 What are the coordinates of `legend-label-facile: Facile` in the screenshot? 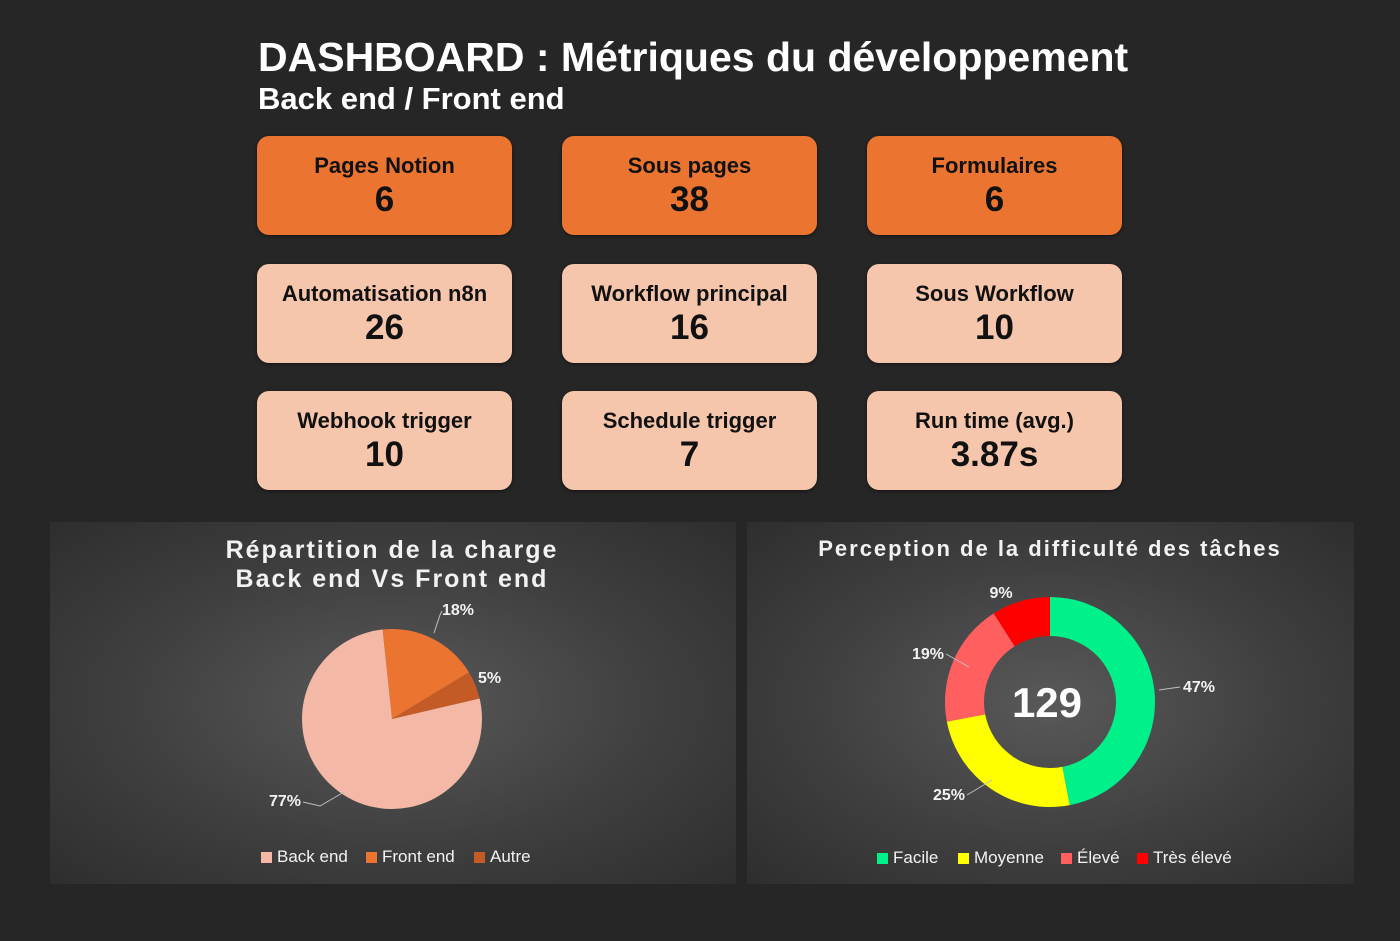 It's located at (915, 857).